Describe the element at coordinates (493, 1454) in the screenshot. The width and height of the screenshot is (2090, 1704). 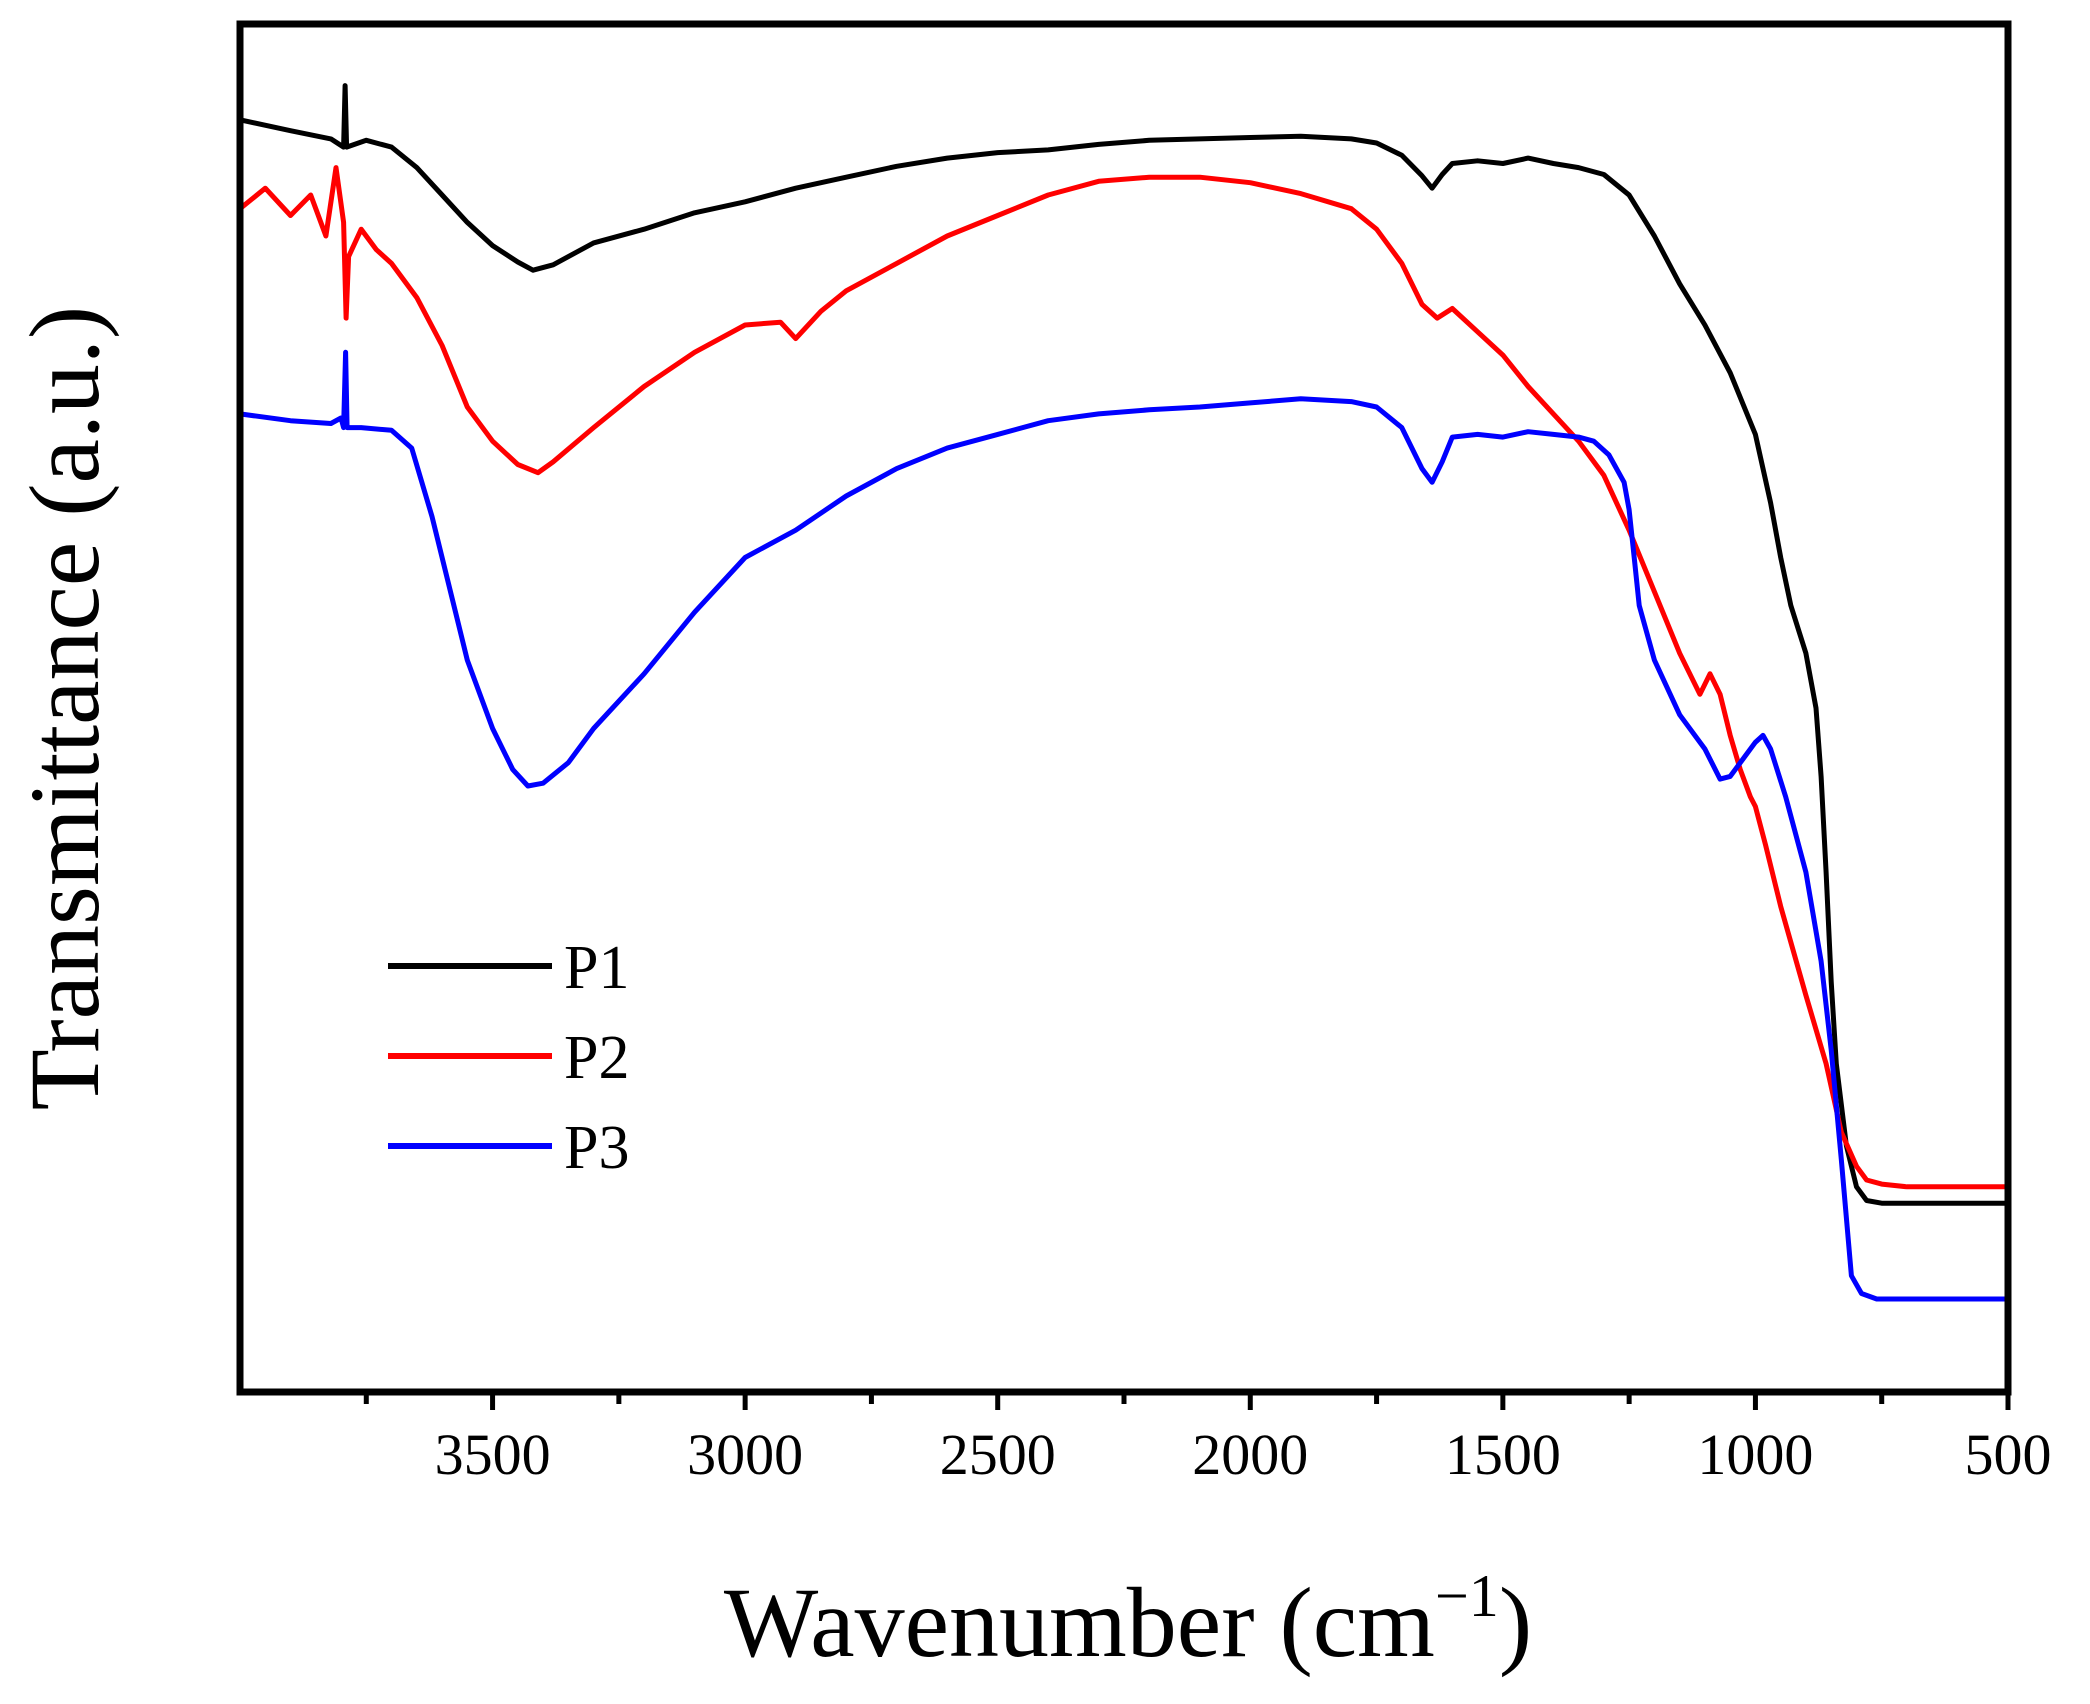
I see `x-tick-label-3500: 3500` at that location.